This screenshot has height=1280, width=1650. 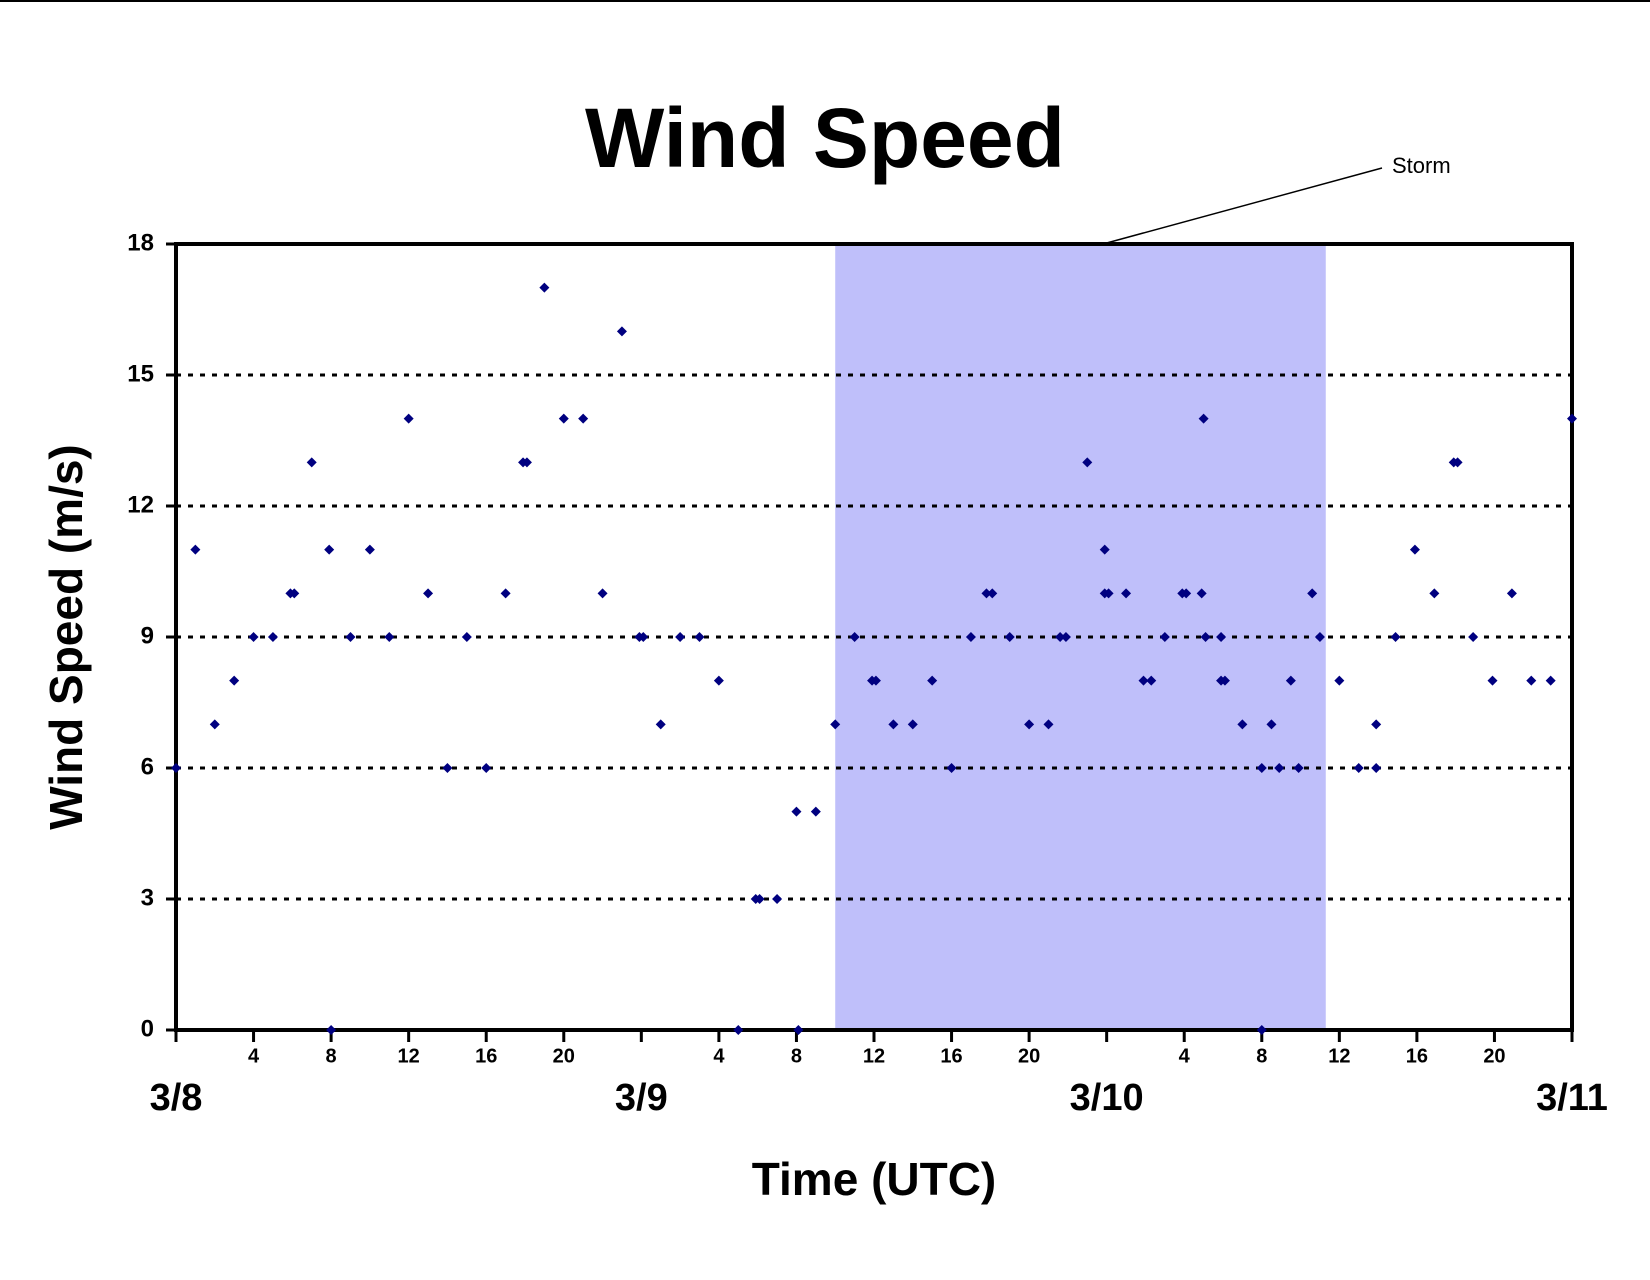 I want to click on x-tick-label: 4, so click(x=254, y=1056).